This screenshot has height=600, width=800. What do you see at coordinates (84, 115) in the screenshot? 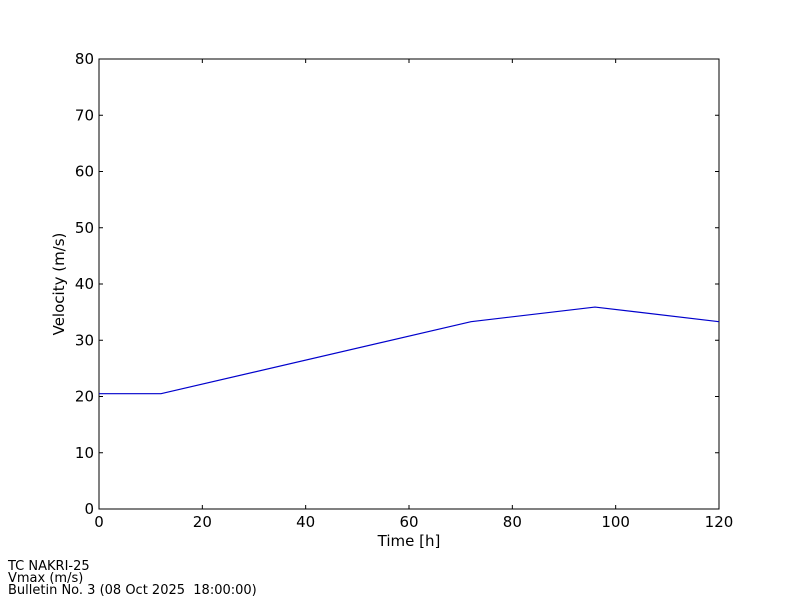
I see `y-tick-label: 70` at bounding box center [84, 115].